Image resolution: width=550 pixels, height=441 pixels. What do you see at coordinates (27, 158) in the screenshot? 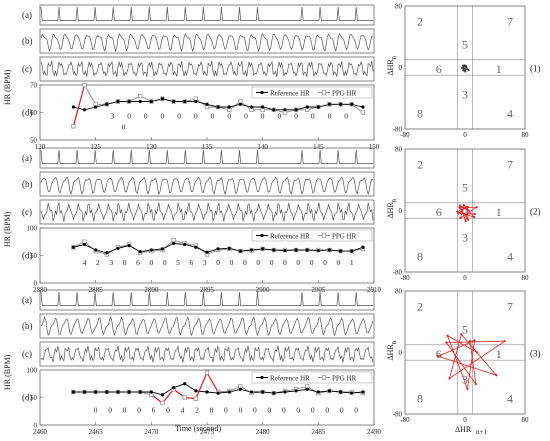
I see `subplot-label: (a)` at bounding box center [27, 158].